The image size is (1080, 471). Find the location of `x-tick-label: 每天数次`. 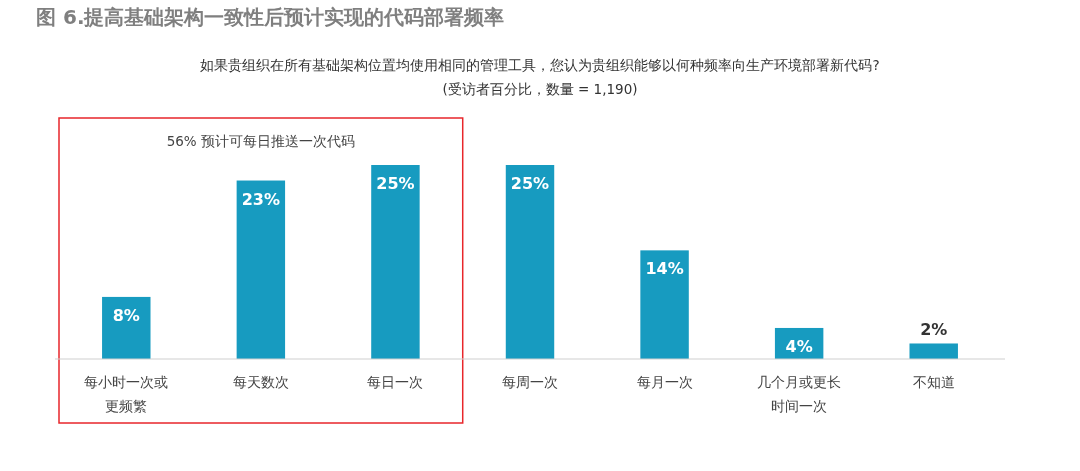

x-tick-label: 每天数次 is located at coordinates (260, 382).